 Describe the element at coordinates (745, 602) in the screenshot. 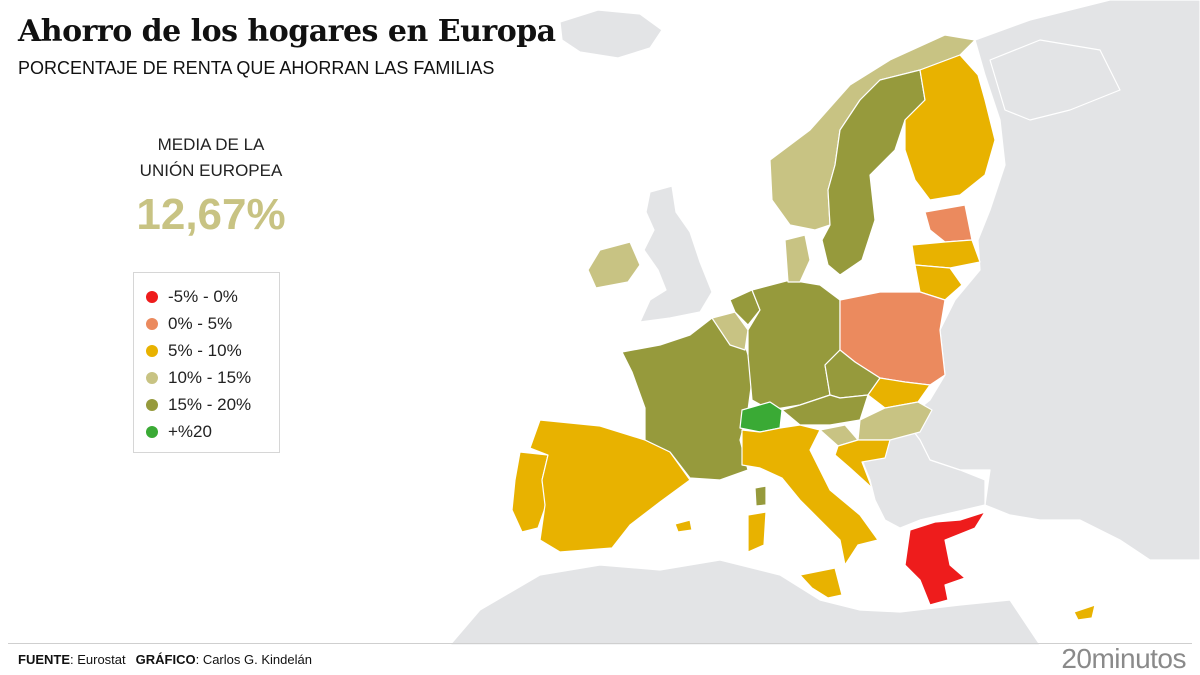

I see `land-north-africa` at that location.